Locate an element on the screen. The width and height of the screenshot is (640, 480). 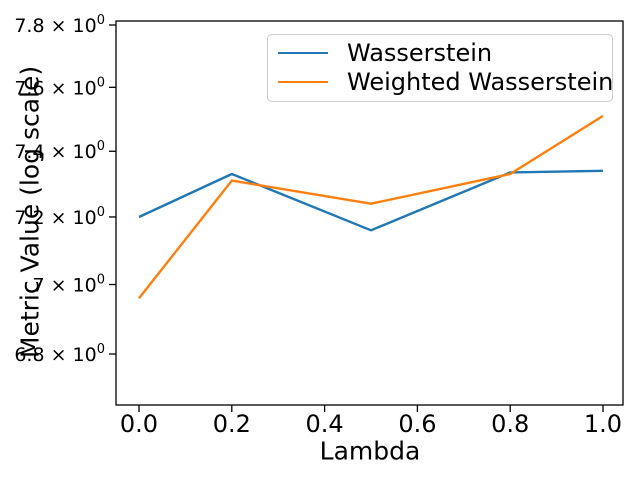
x-axis-label: Lambda is located at coordinates (370, 451).